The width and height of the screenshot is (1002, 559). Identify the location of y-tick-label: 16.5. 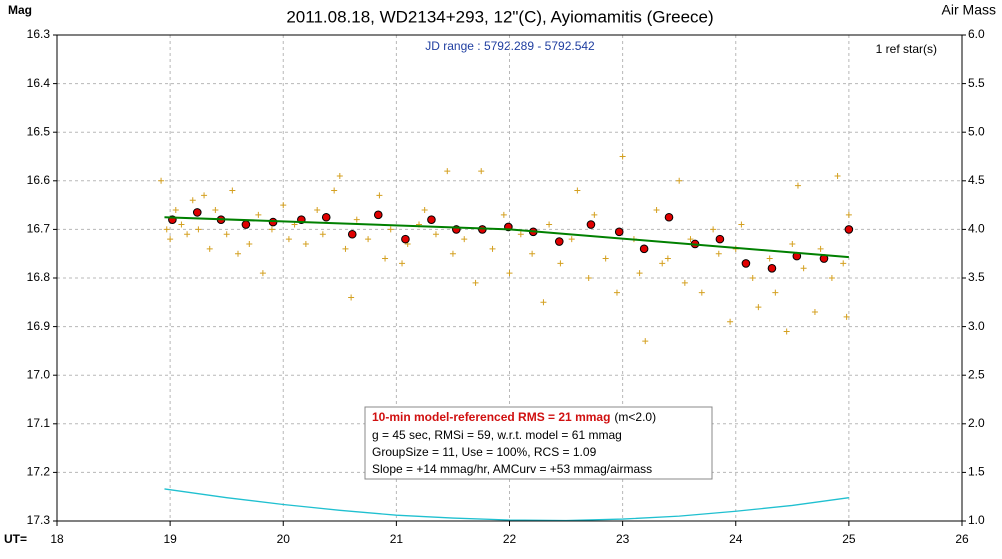
(39, 131).